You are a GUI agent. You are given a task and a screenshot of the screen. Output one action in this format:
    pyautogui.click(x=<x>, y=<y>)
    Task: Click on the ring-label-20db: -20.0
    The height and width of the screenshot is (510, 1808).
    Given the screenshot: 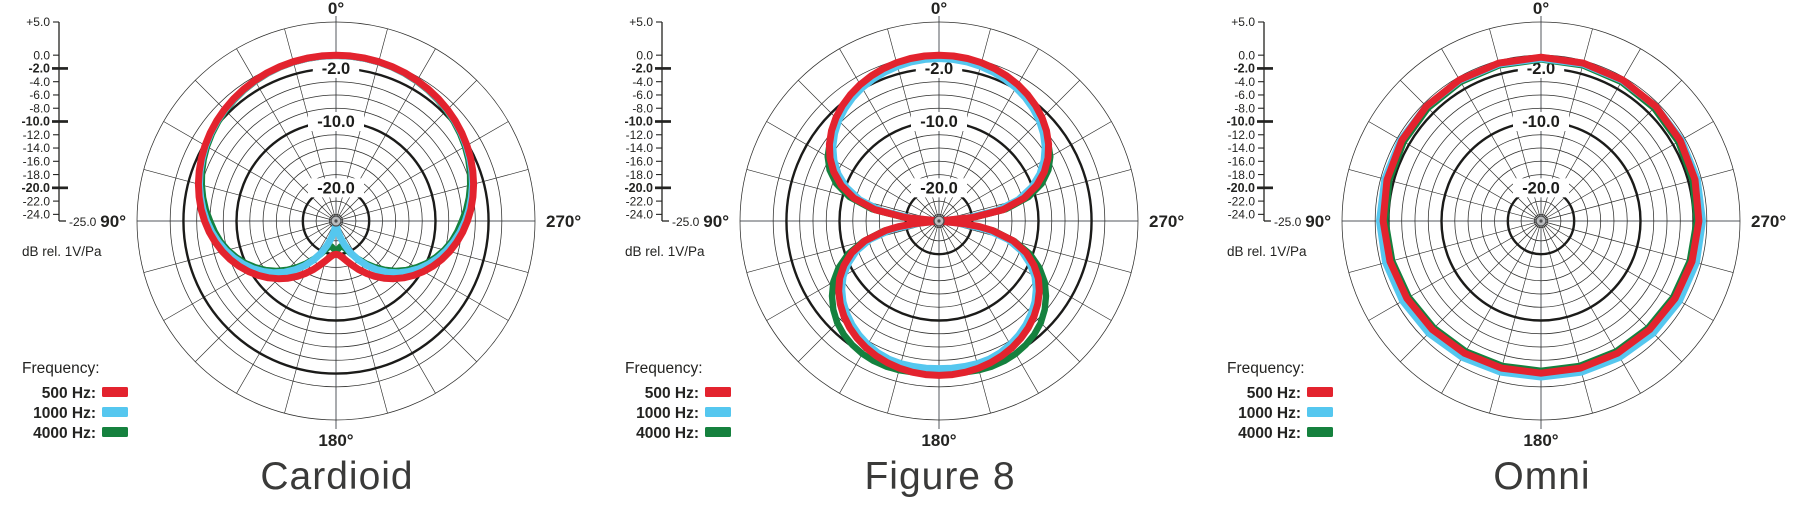 What is the action you would take?
    pyautogui.click(x=1541, y=188)
    